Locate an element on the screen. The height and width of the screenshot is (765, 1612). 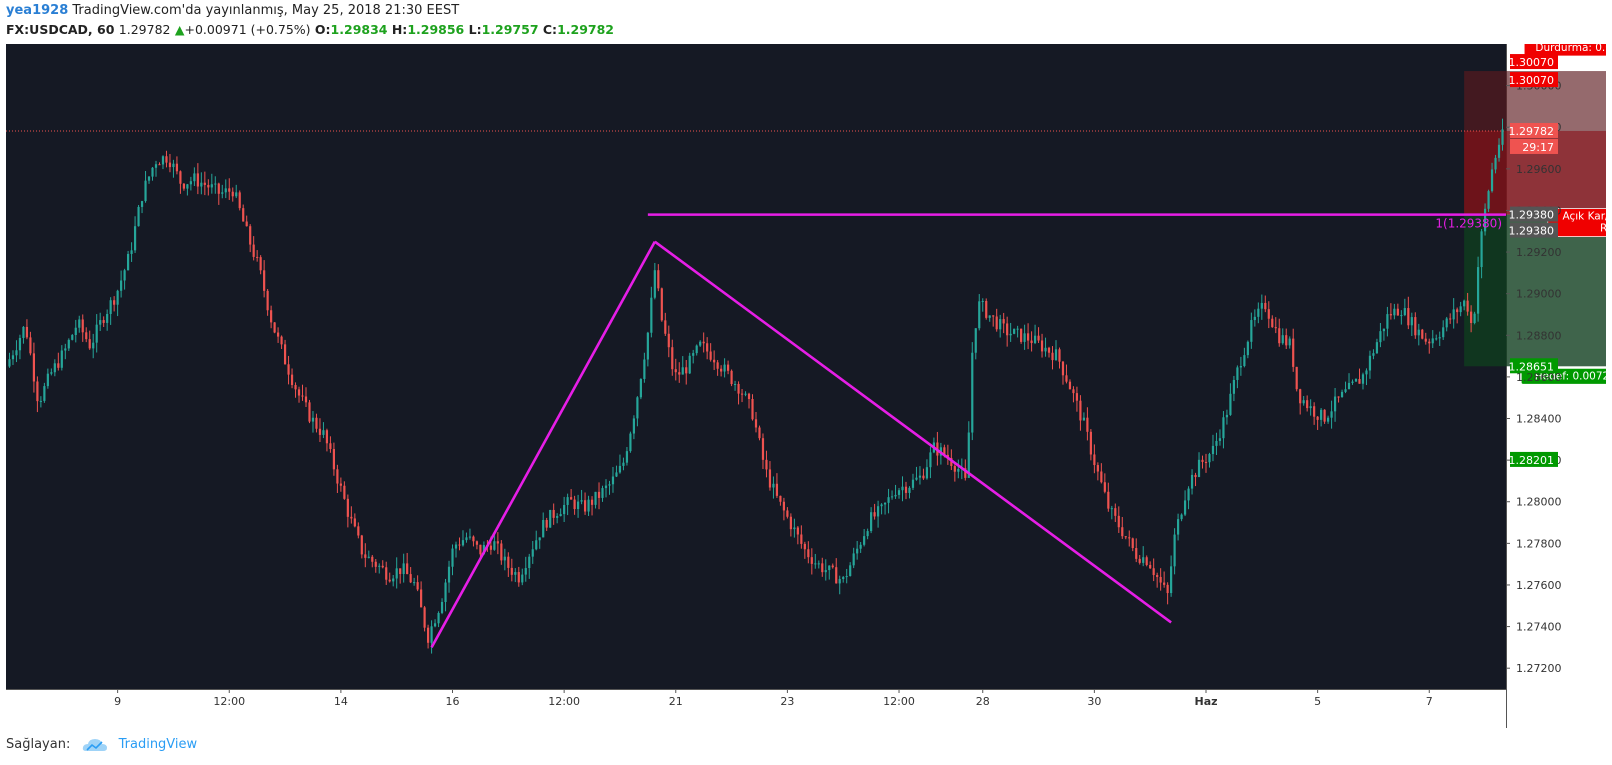
price-tick-label: 1.28800 is located at coordinates (1539, 335).